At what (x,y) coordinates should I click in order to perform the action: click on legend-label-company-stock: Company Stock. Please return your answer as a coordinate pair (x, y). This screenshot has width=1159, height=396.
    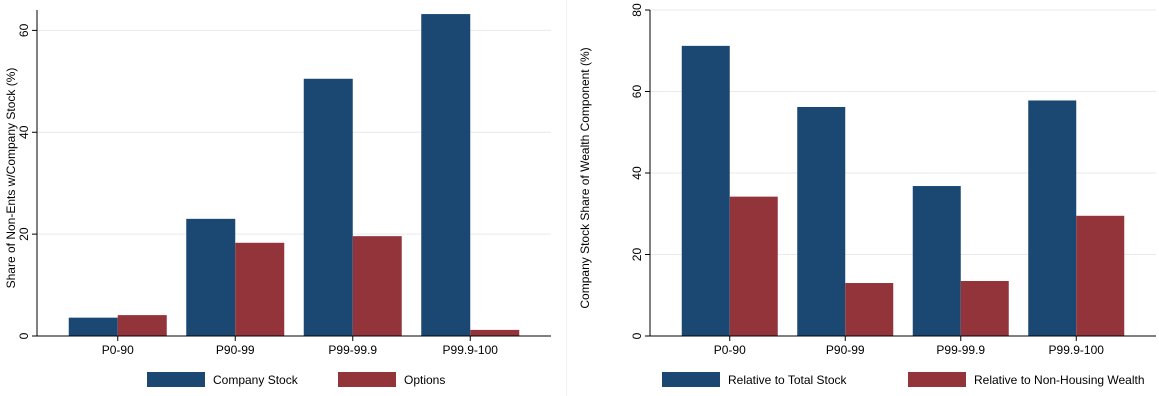
    Looking at the image, I should click on (256, 380).